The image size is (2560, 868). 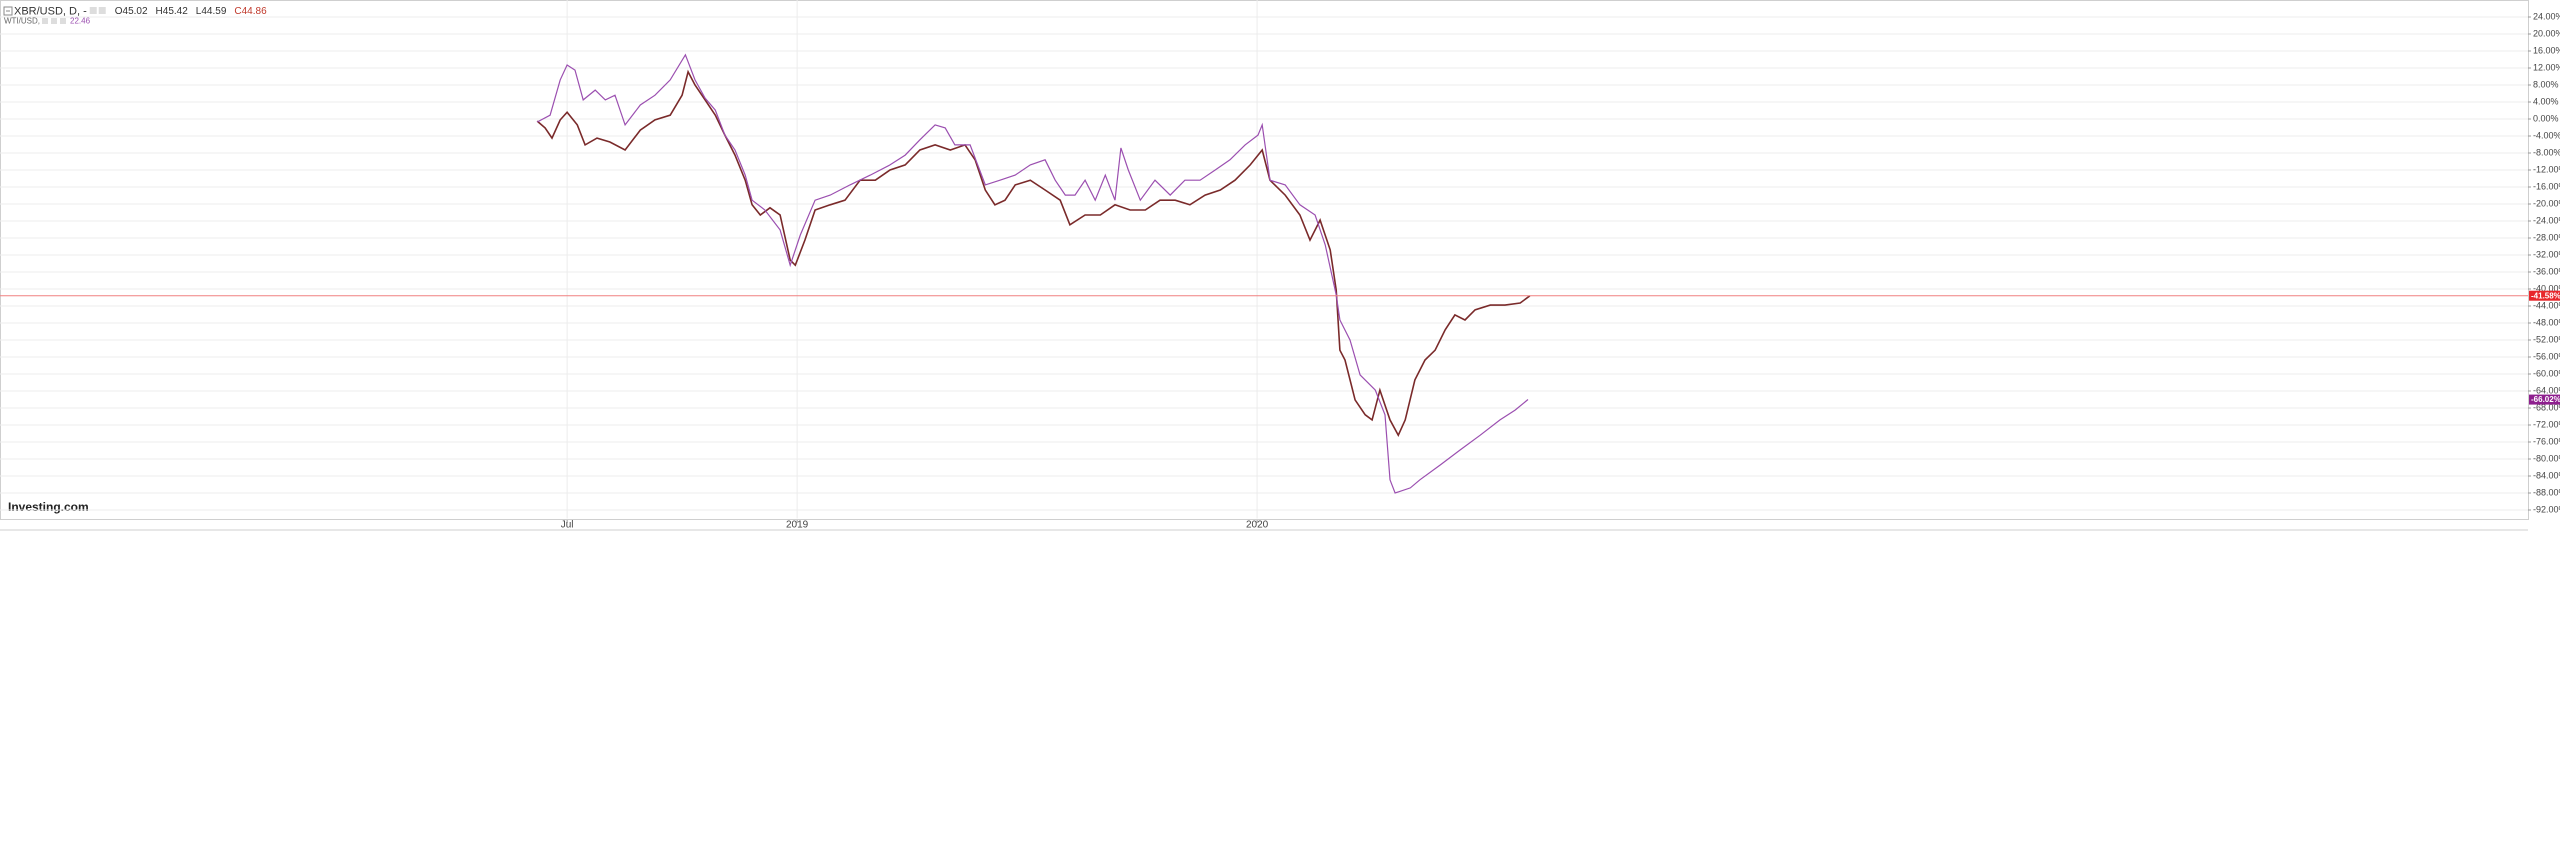 I want to click on y-tick-label: 4.00%, so click(x=2546, y=101).